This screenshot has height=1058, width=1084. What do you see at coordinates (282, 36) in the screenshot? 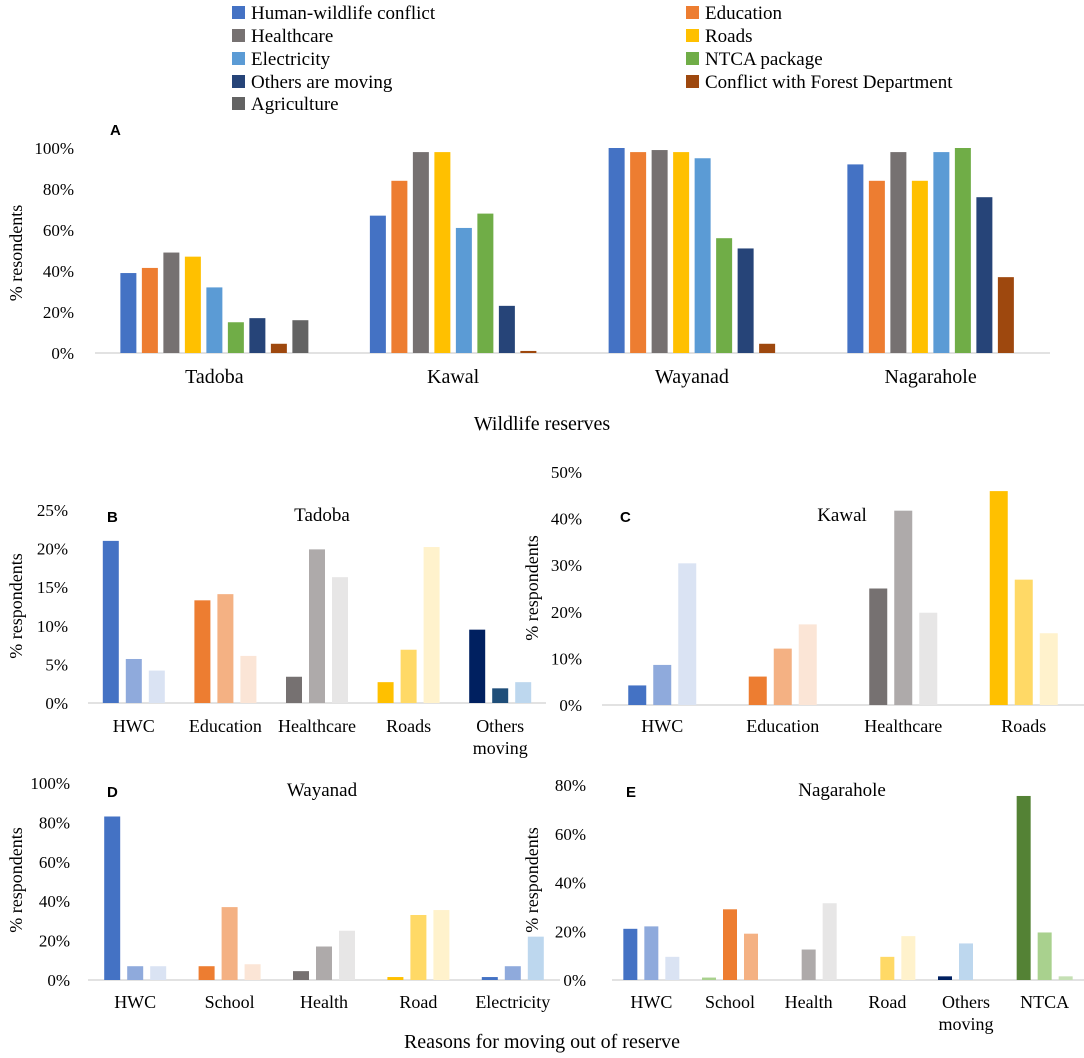
I see `legend-item-healthcare: Healthcare` at bounding box center [282, 36].